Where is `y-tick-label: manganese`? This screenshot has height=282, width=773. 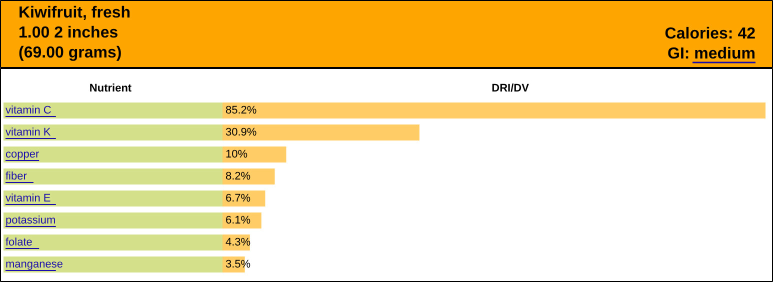 y-tick-label: manganese is located at coordinates (34, 264).